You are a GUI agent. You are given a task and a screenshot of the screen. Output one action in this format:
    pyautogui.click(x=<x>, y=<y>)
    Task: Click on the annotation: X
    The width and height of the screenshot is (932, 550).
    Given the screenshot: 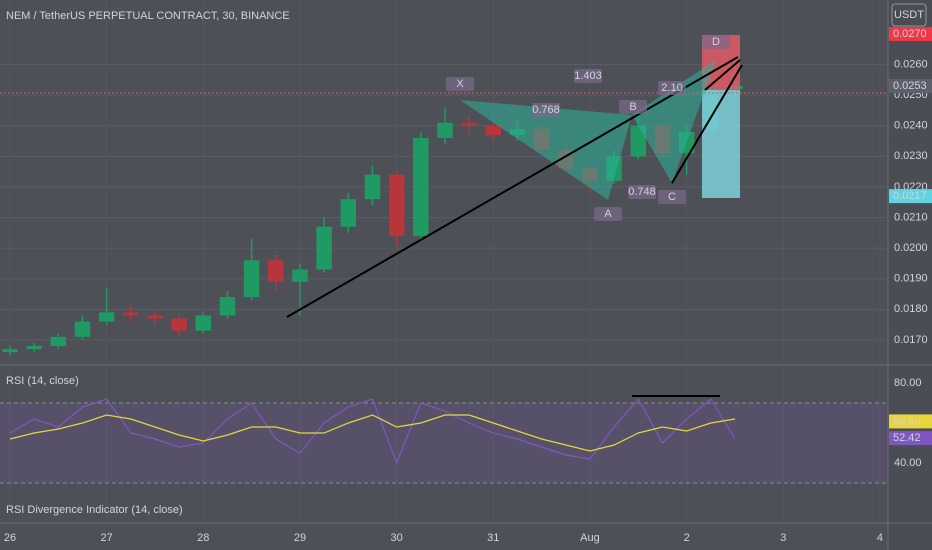 What is the action you would take?
    pyautogui.click(x=460, y=84)
    